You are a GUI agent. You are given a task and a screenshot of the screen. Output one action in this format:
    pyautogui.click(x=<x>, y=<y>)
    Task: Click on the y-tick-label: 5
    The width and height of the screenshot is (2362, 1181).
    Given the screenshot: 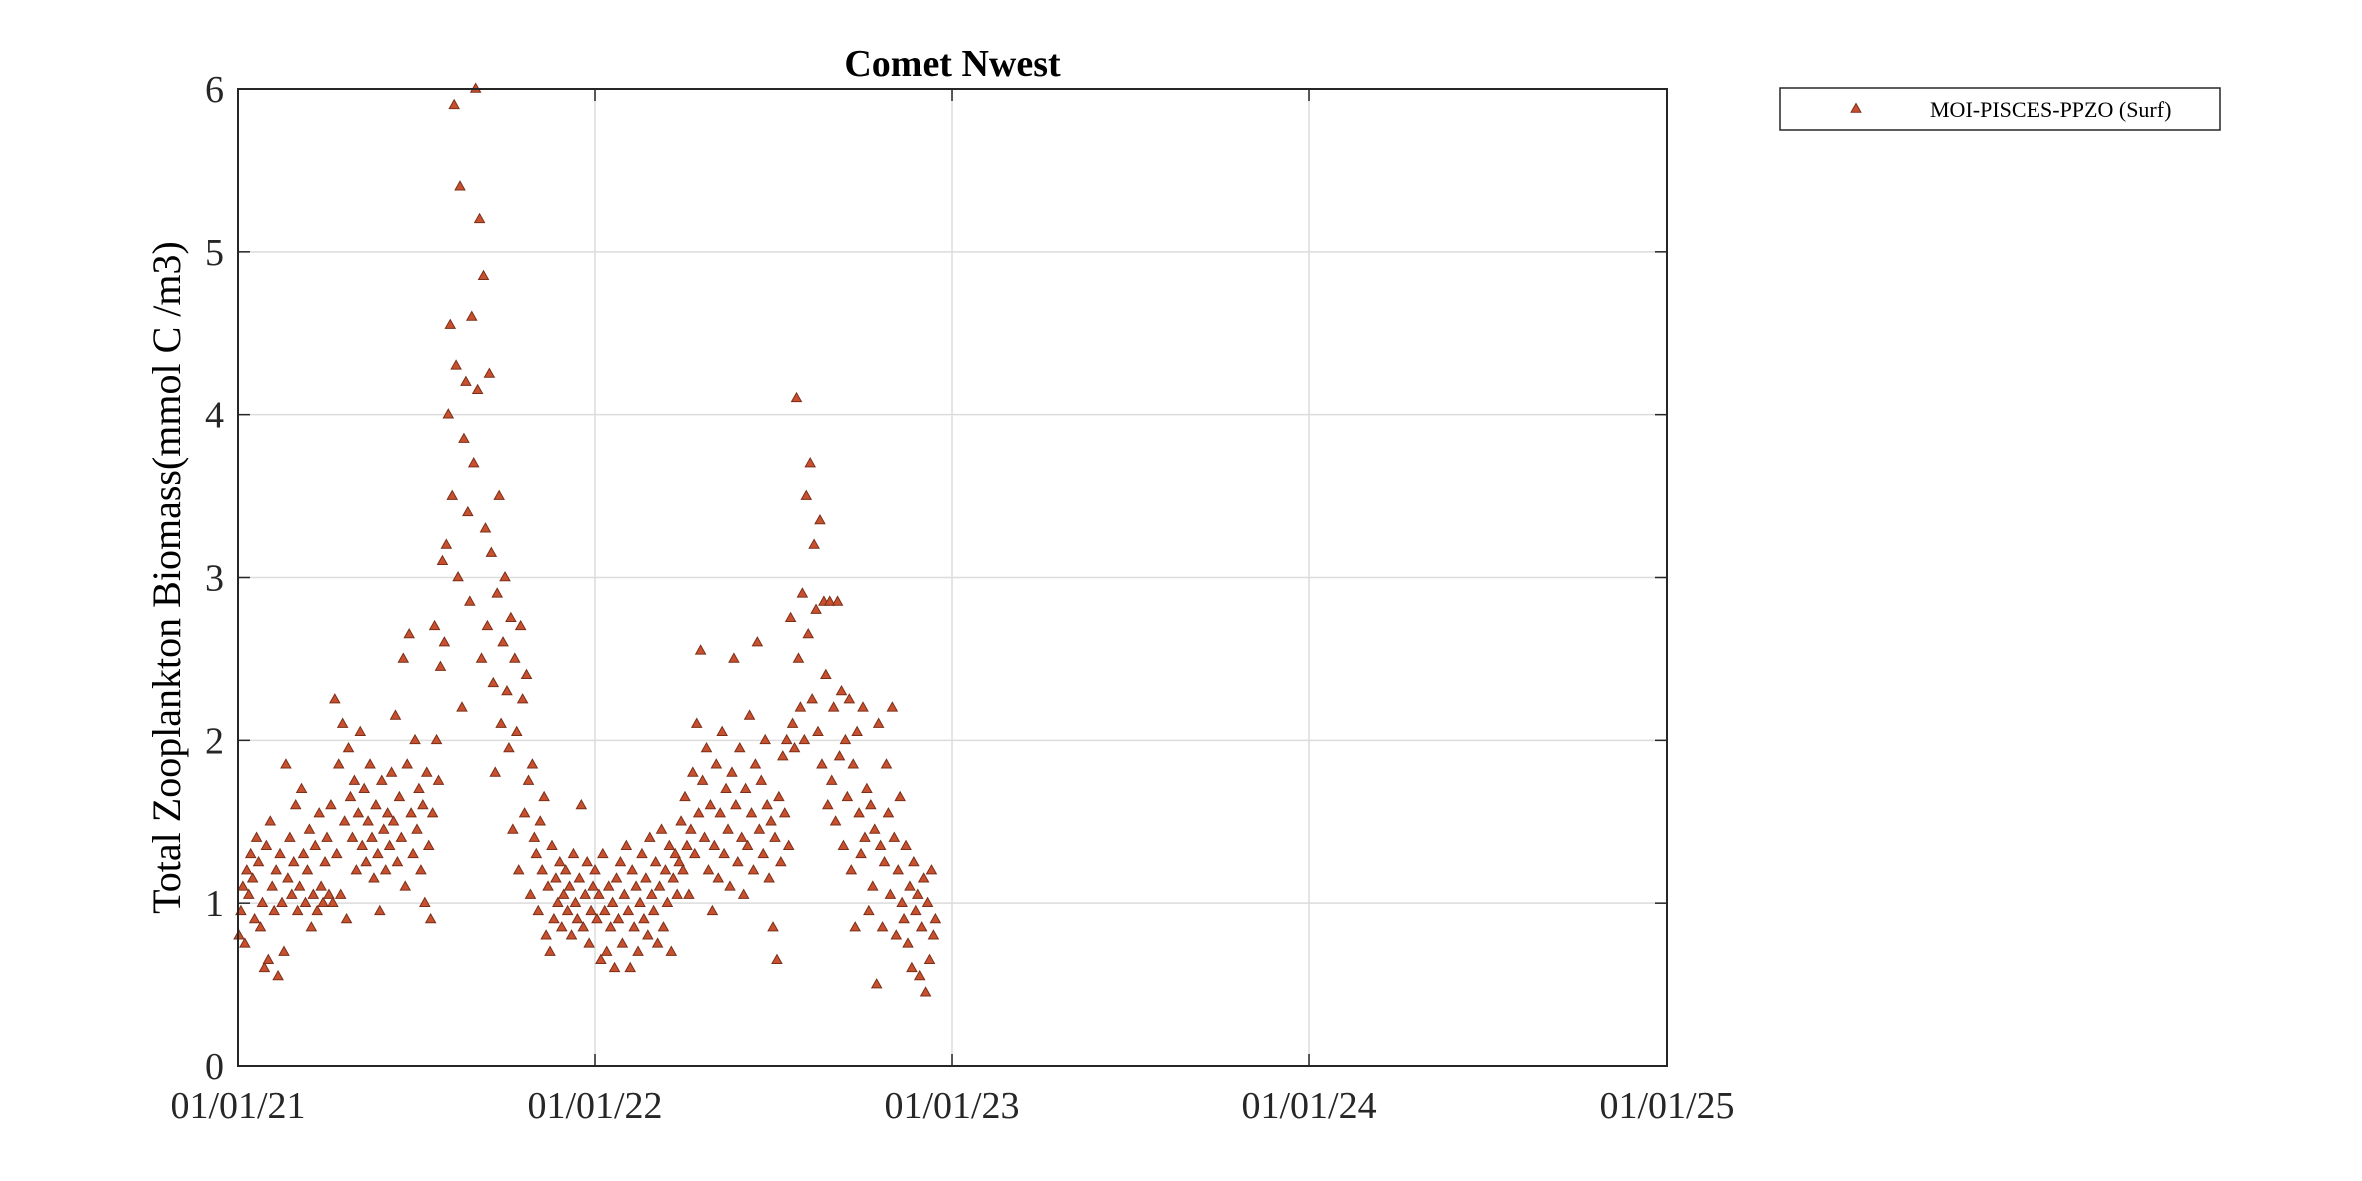 What is the action you would take?
    pyautogui.click(x=214, y=253)
    